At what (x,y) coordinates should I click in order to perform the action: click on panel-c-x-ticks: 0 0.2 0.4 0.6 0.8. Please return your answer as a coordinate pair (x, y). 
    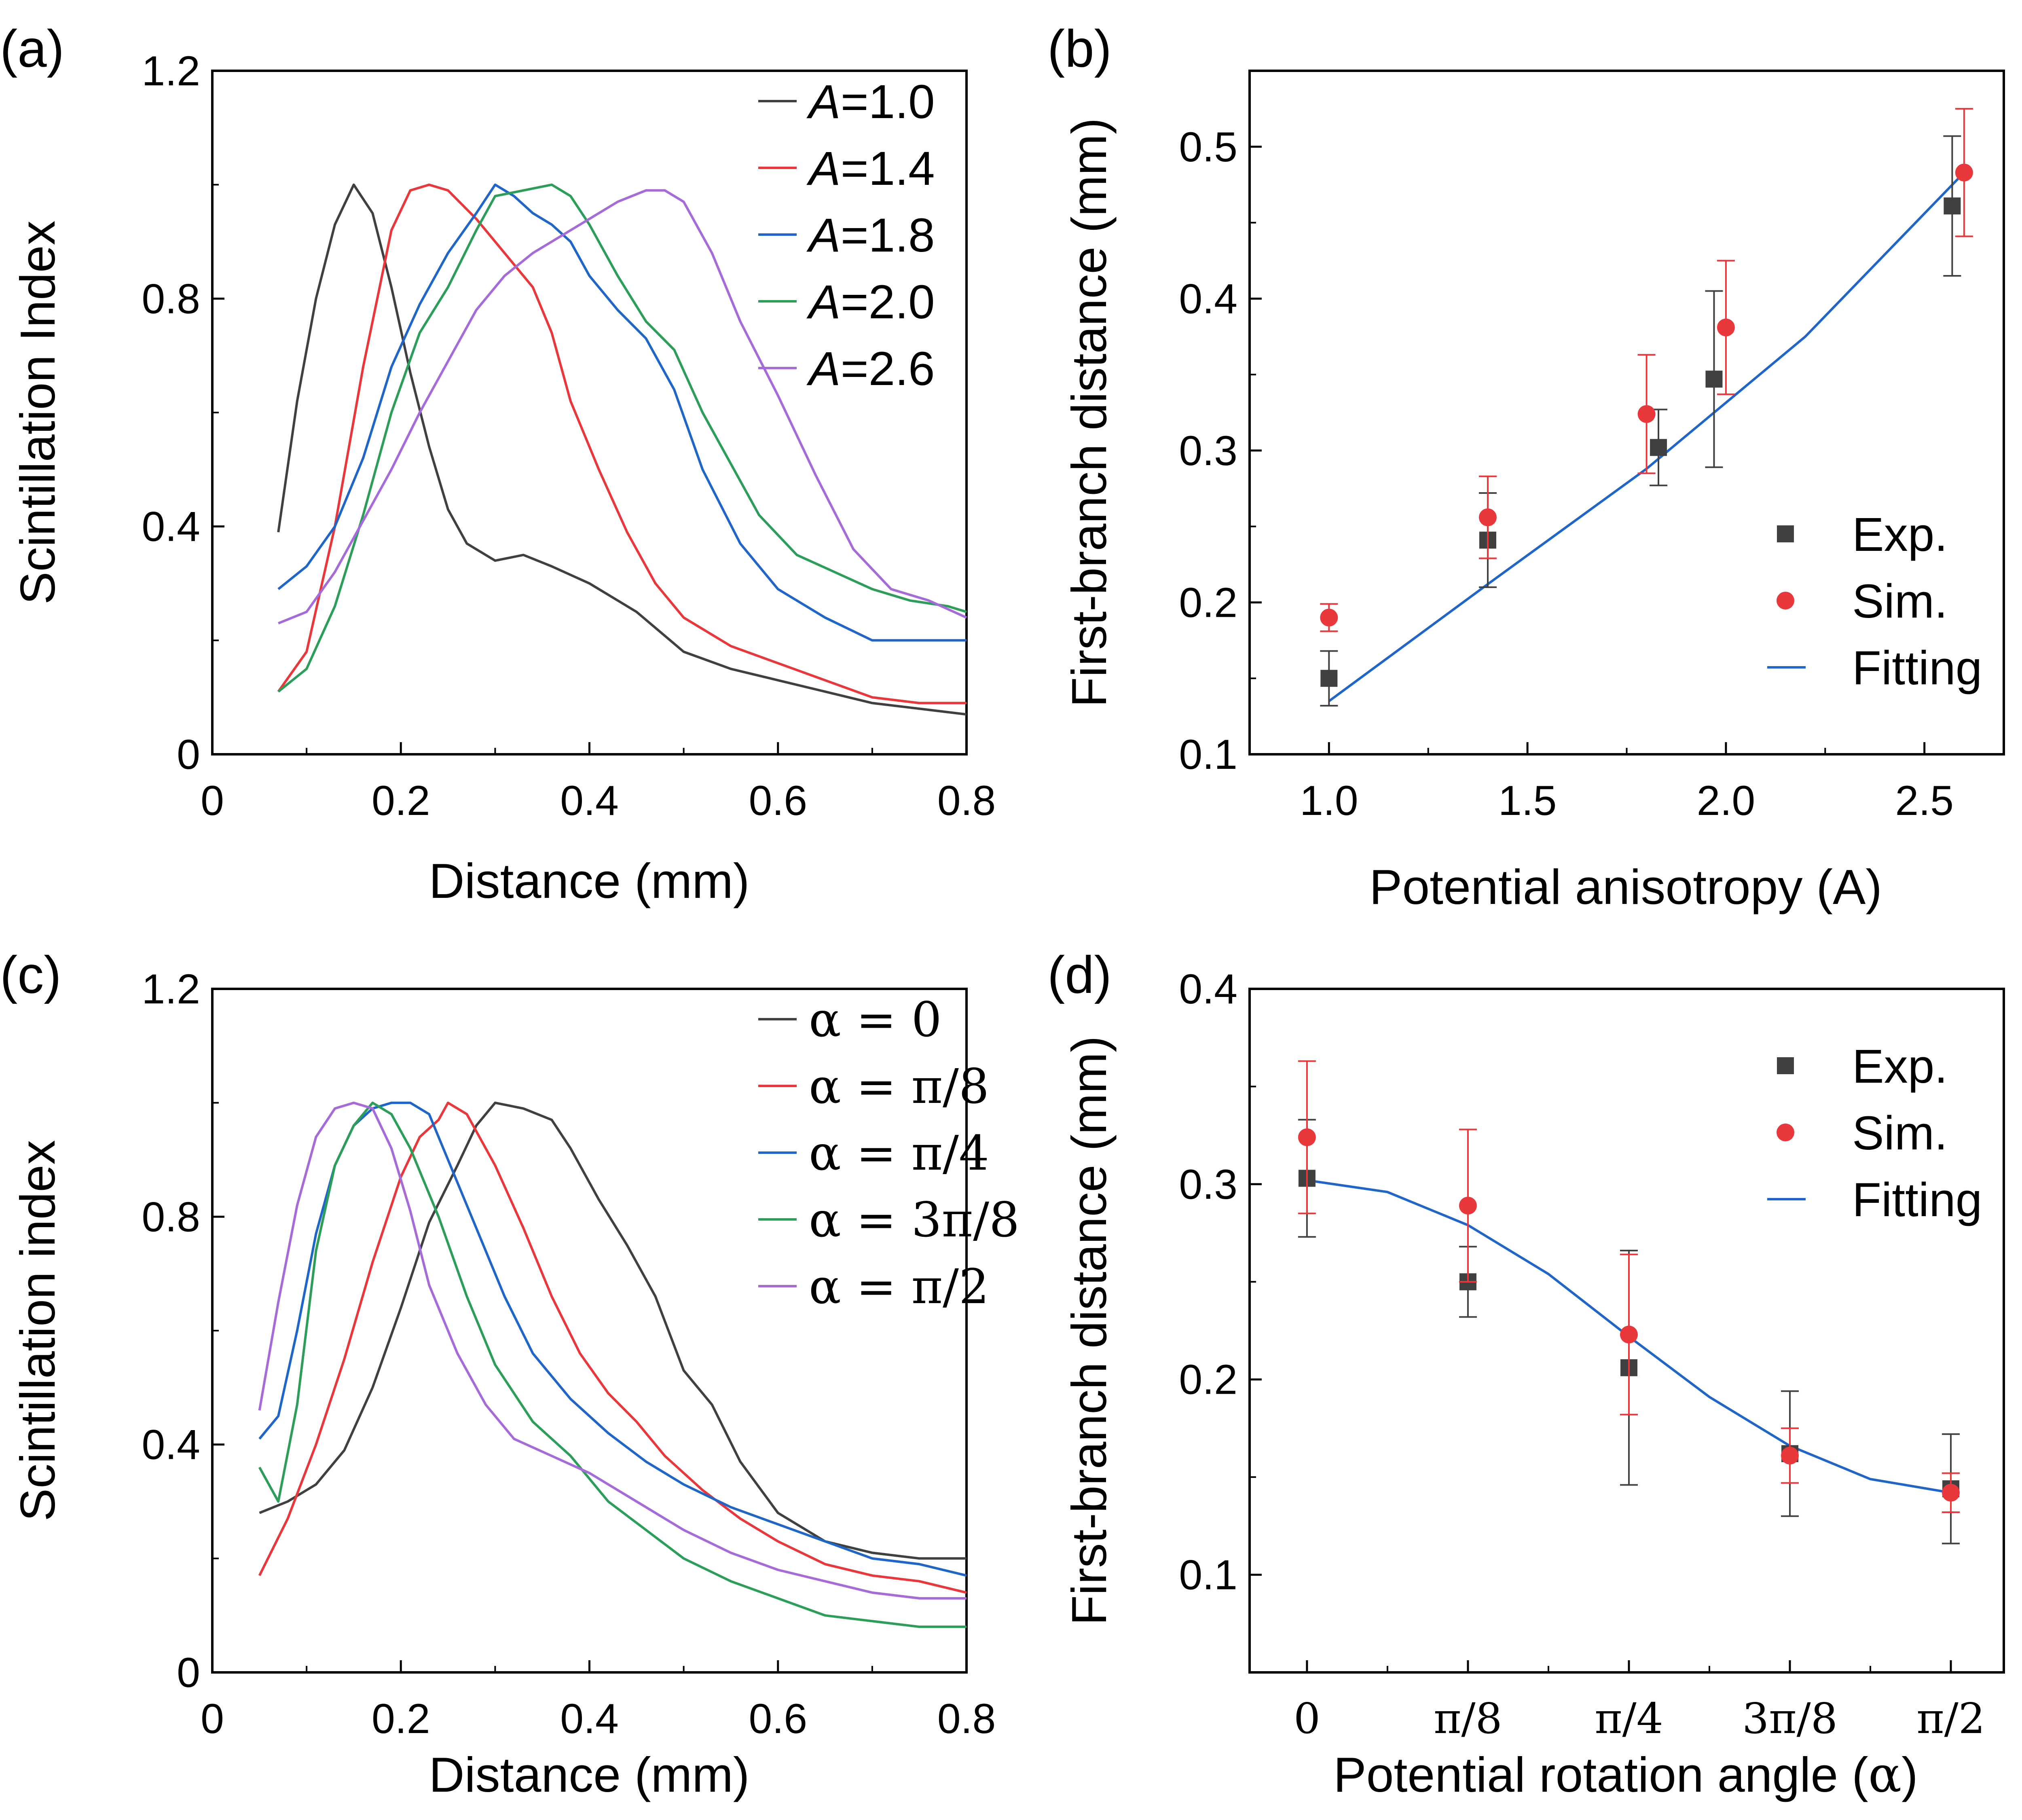
    Looking at the image, I should click on (598, 1701).